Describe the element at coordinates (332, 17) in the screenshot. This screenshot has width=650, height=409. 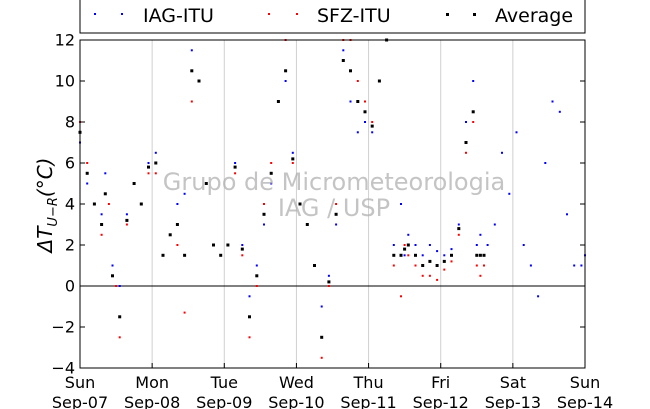
I see `legend: IAG-ITU SFZ-ITU Average` at that location.